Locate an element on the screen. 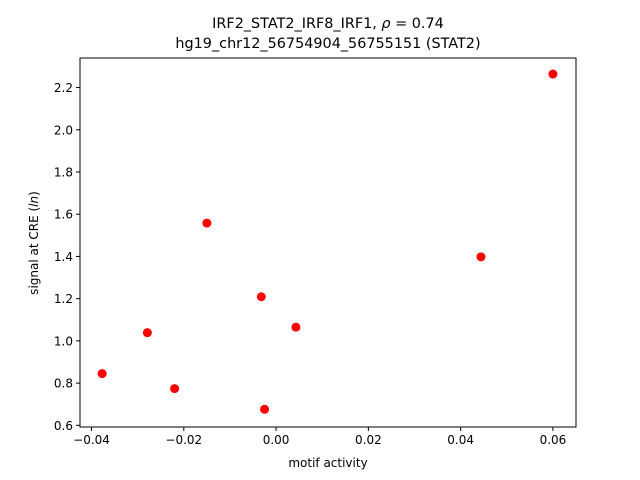  x-tick-label: 0.02 is located at coordinates (368, 440).